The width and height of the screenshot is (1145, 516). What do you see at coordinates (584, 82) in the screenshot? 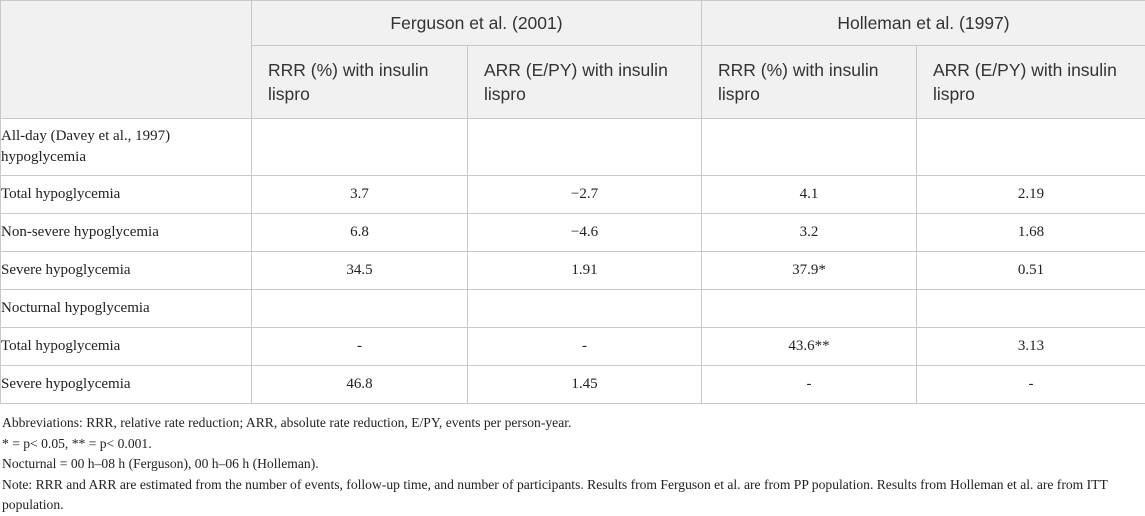
I see `col-header-ferguson-arr: ARR (E/PY) with insulin lispro` at bounding box center [584, 82].